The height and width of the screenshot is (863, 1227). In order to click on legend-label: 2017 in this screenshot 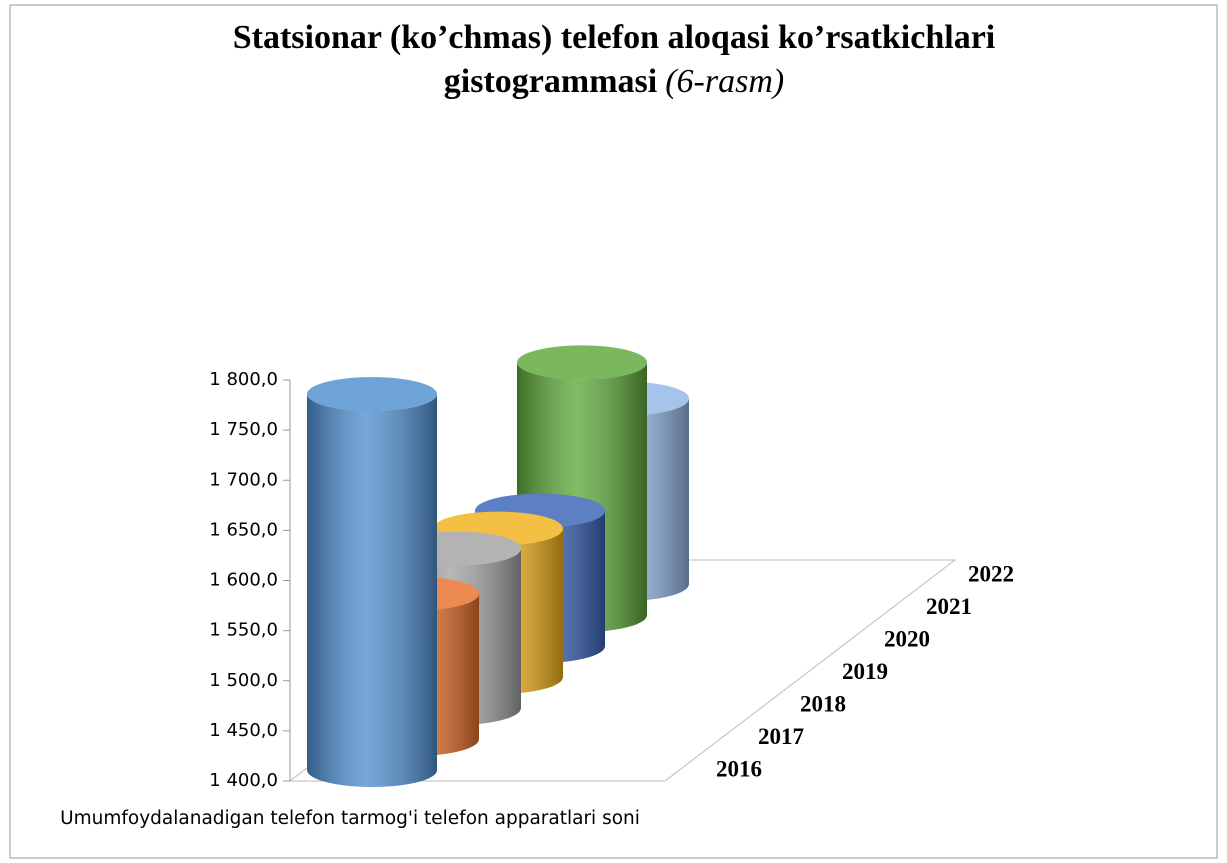, I will do `click(781, 736)`.